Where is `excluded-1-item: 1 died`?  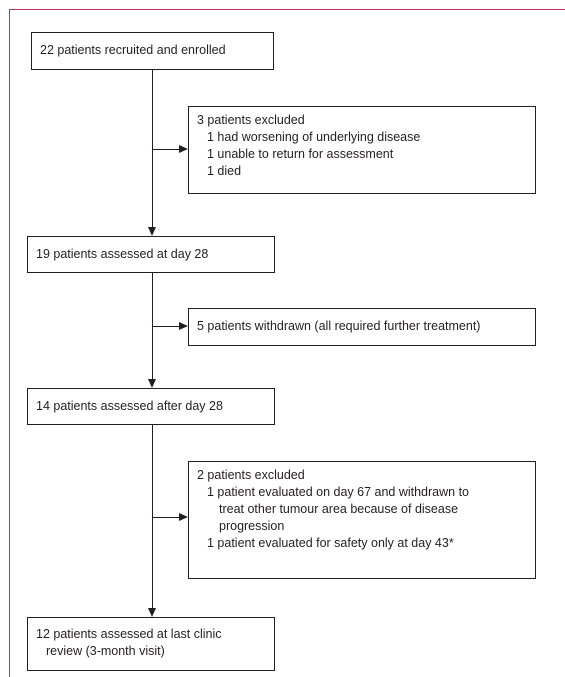
excluded-1-item: 1 died is located at coordinates (224, 171).